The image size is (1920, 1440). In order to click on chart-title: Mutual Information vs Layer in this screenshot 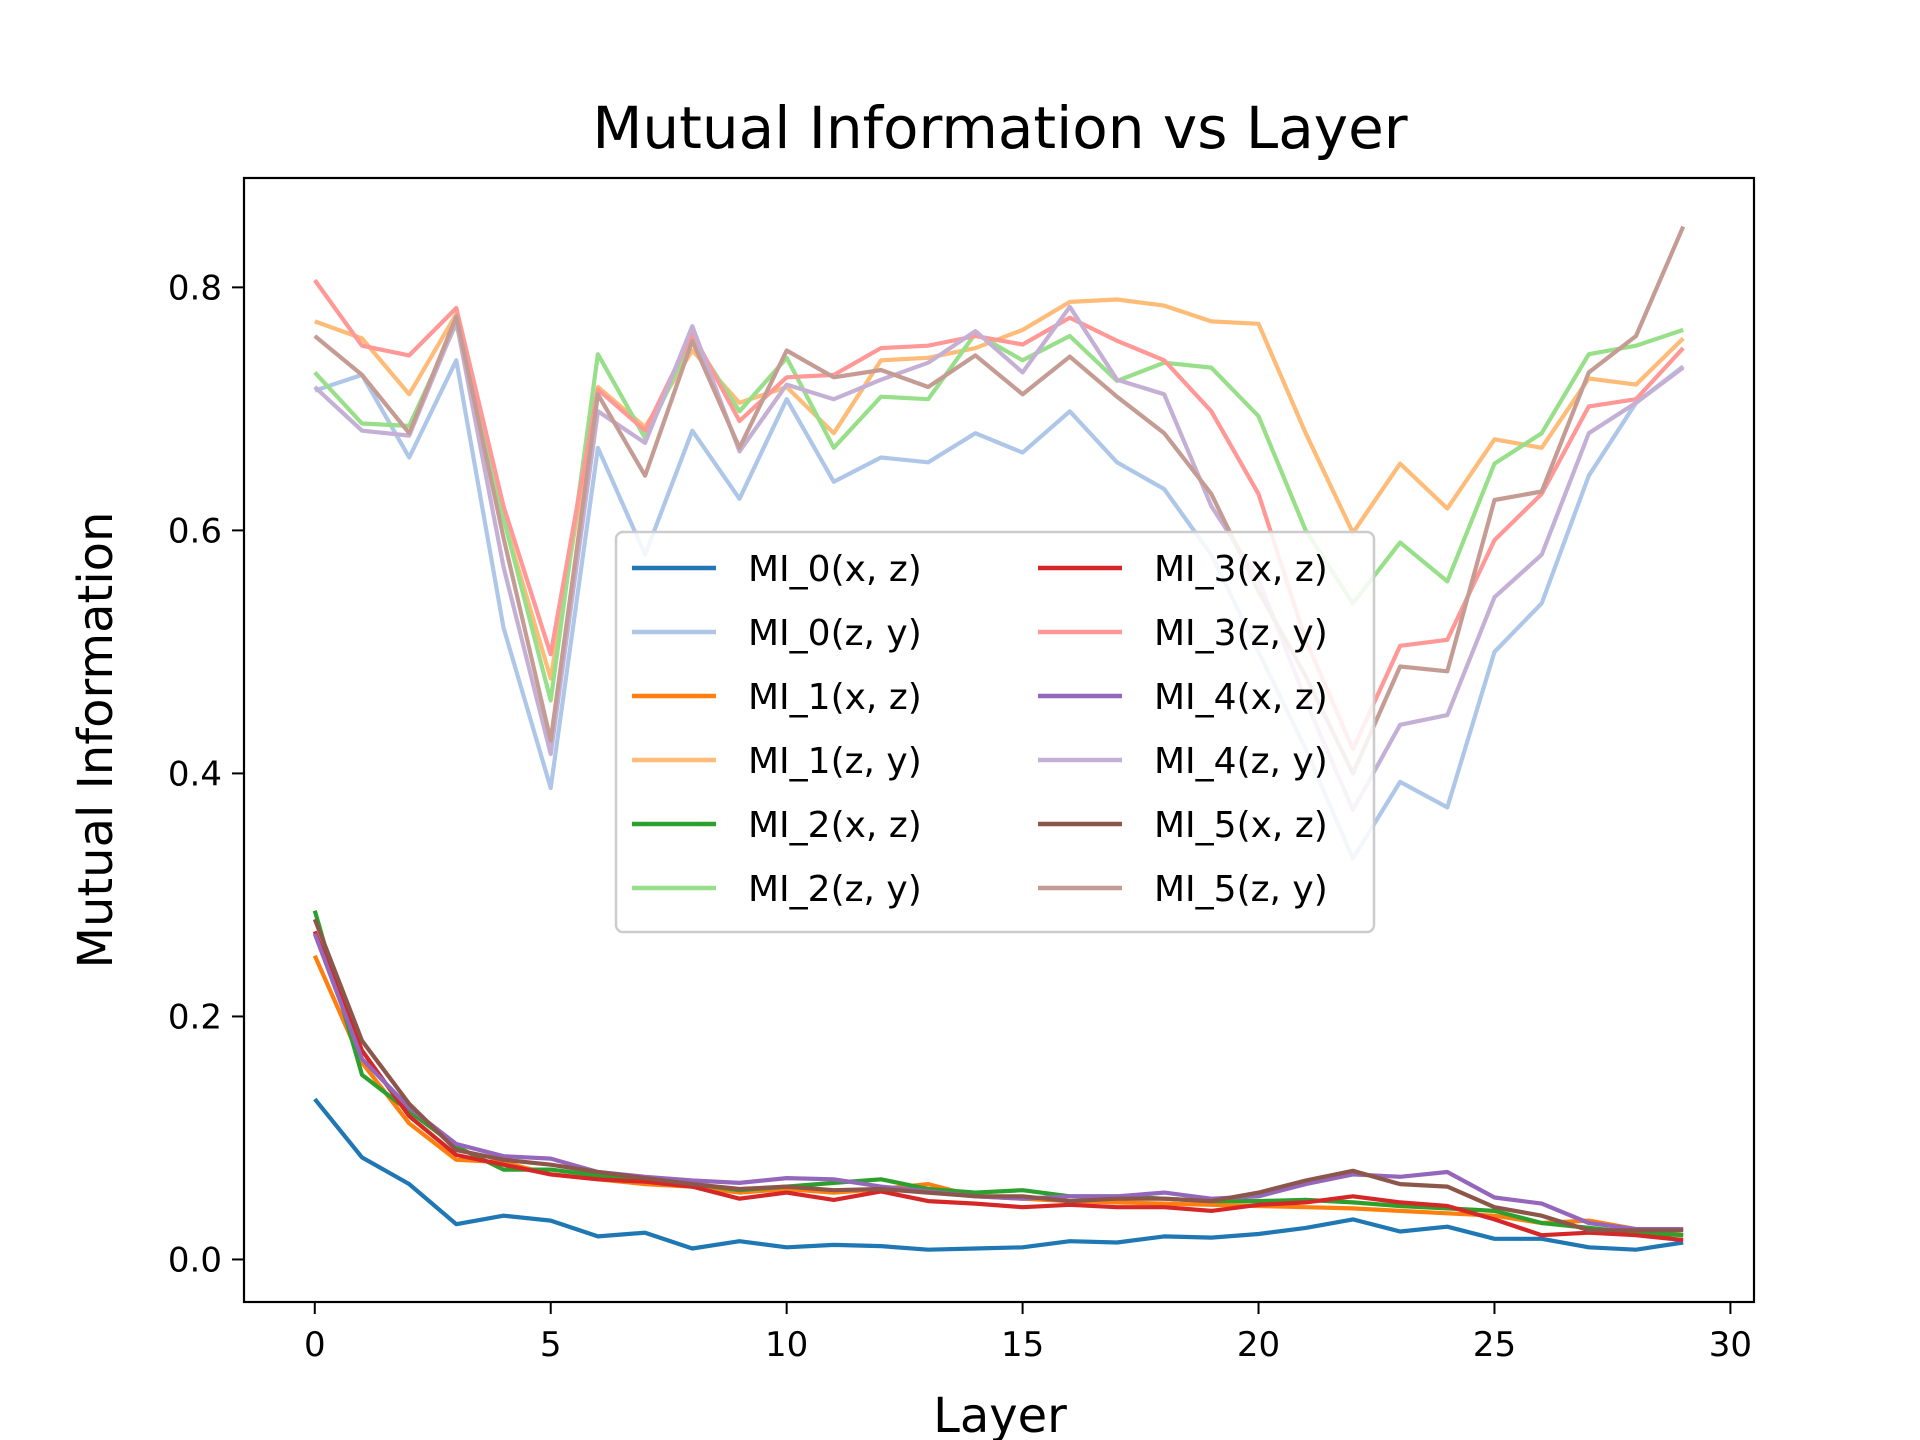, I will do `click(999, 128)`.